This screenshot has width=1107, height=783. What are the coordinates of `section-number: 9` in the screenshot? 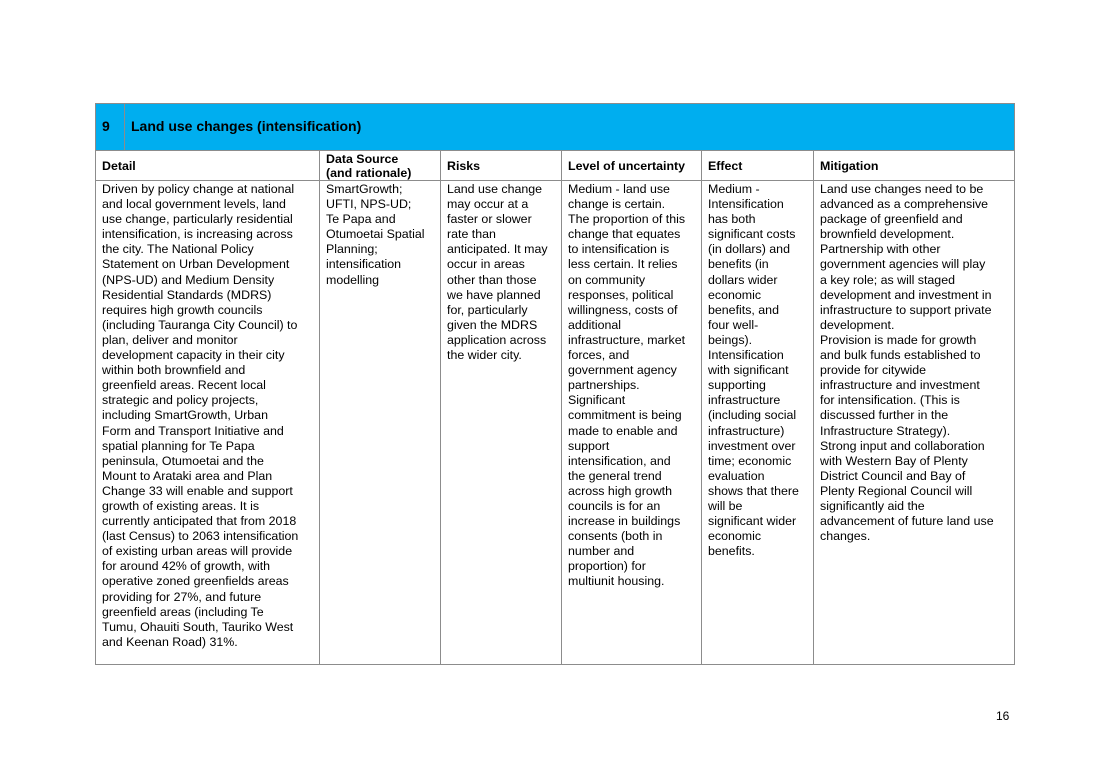 It's located at (110, 127).